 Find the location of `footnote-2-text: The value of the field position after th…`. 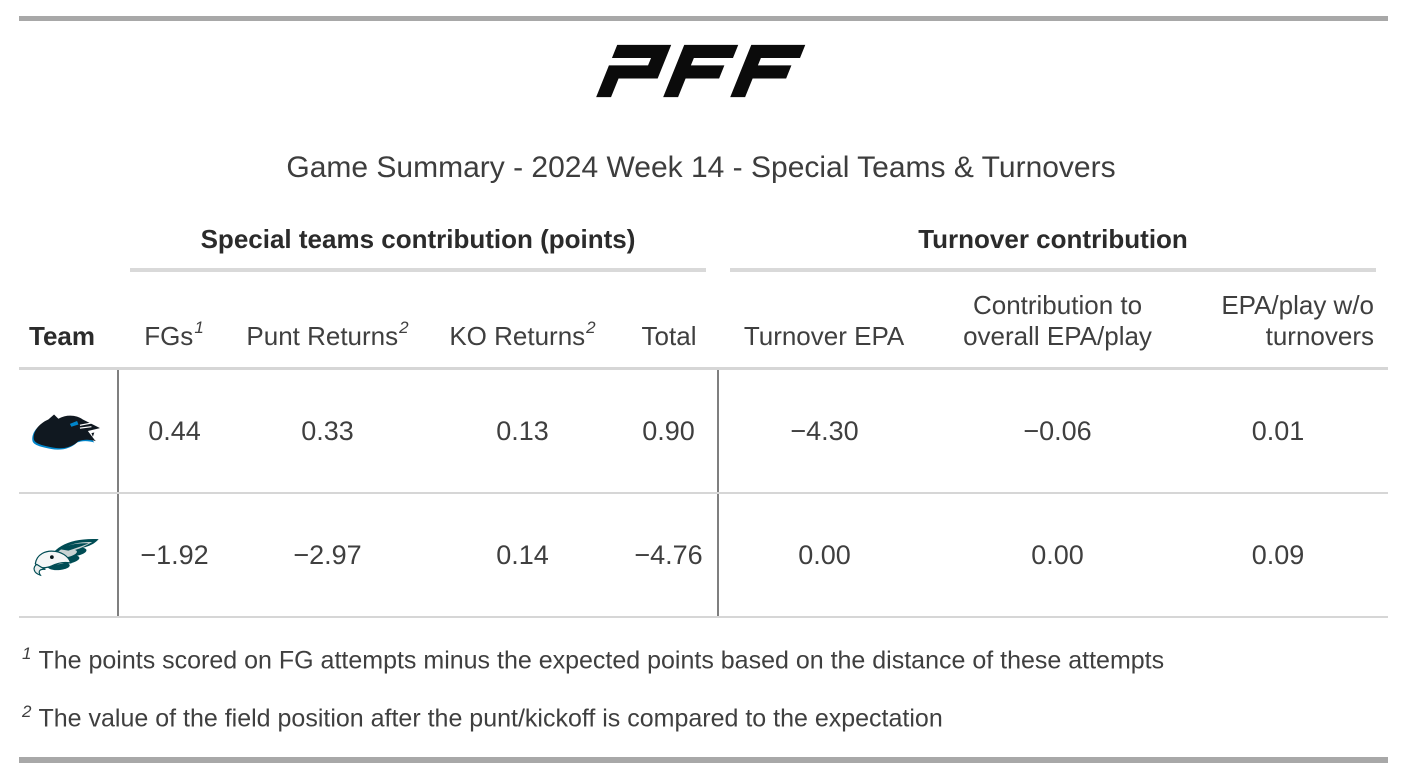

footnote-2-text: The value of the field position after th… is located at coordinates (490, 718).